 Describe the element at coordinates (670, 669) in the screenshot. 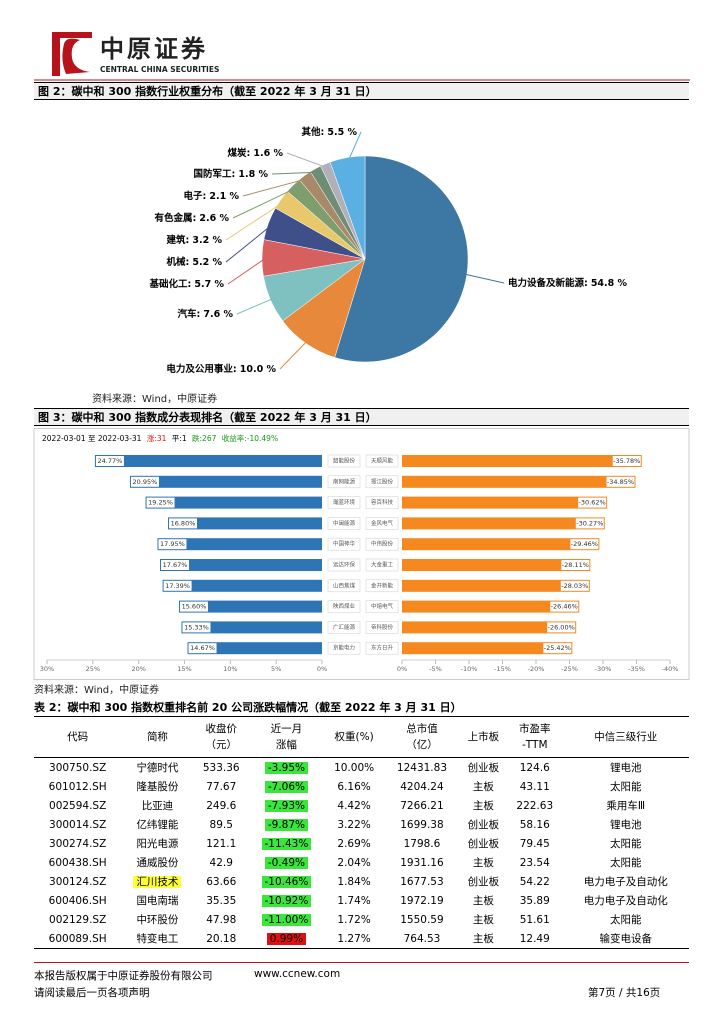

I see `x-tick-label: -40%` at that location.